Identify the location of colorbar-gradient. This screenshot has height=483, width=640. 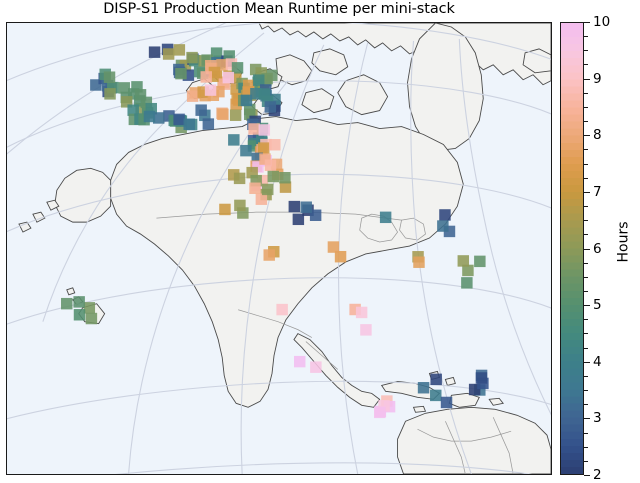
(572, 248).